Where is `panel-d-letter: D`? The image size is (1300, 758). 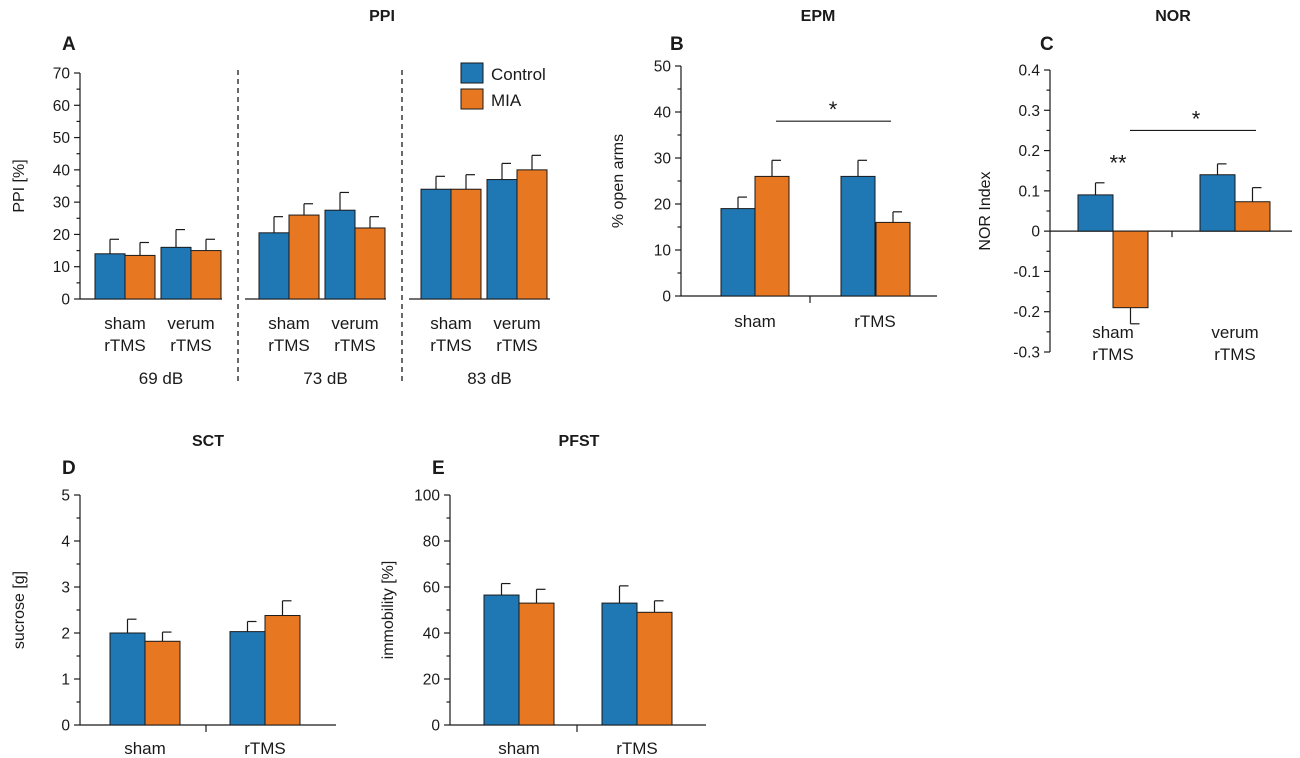
panel-d-letter: D is located at coordinates (69, 468).